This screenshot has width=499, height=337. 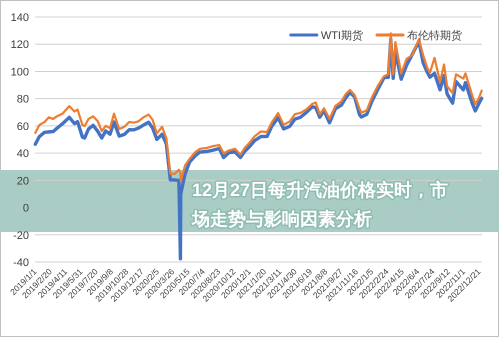 I want to click on legend-label: 布伦特期货, so click(x=434, y=36).